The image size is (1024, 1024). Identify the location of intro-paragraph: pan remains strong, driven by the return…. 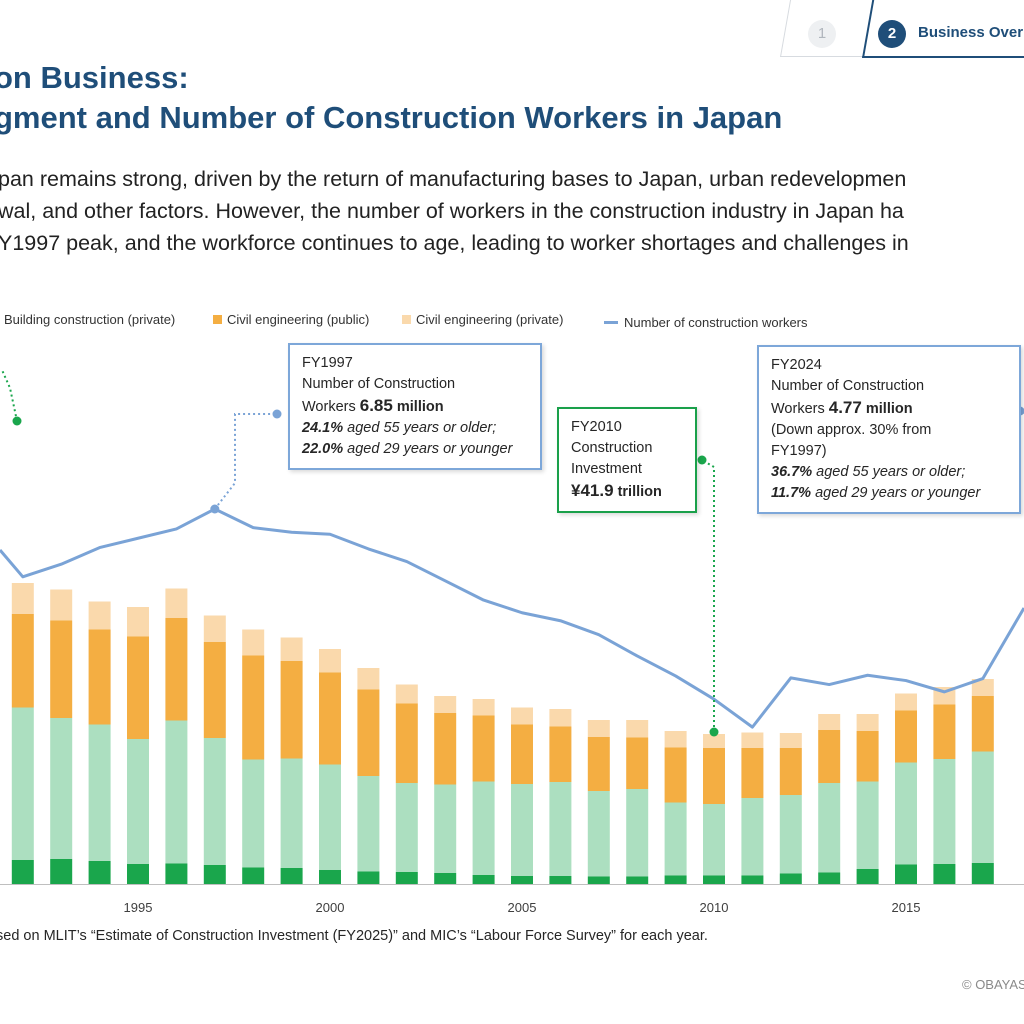
(512, 211).